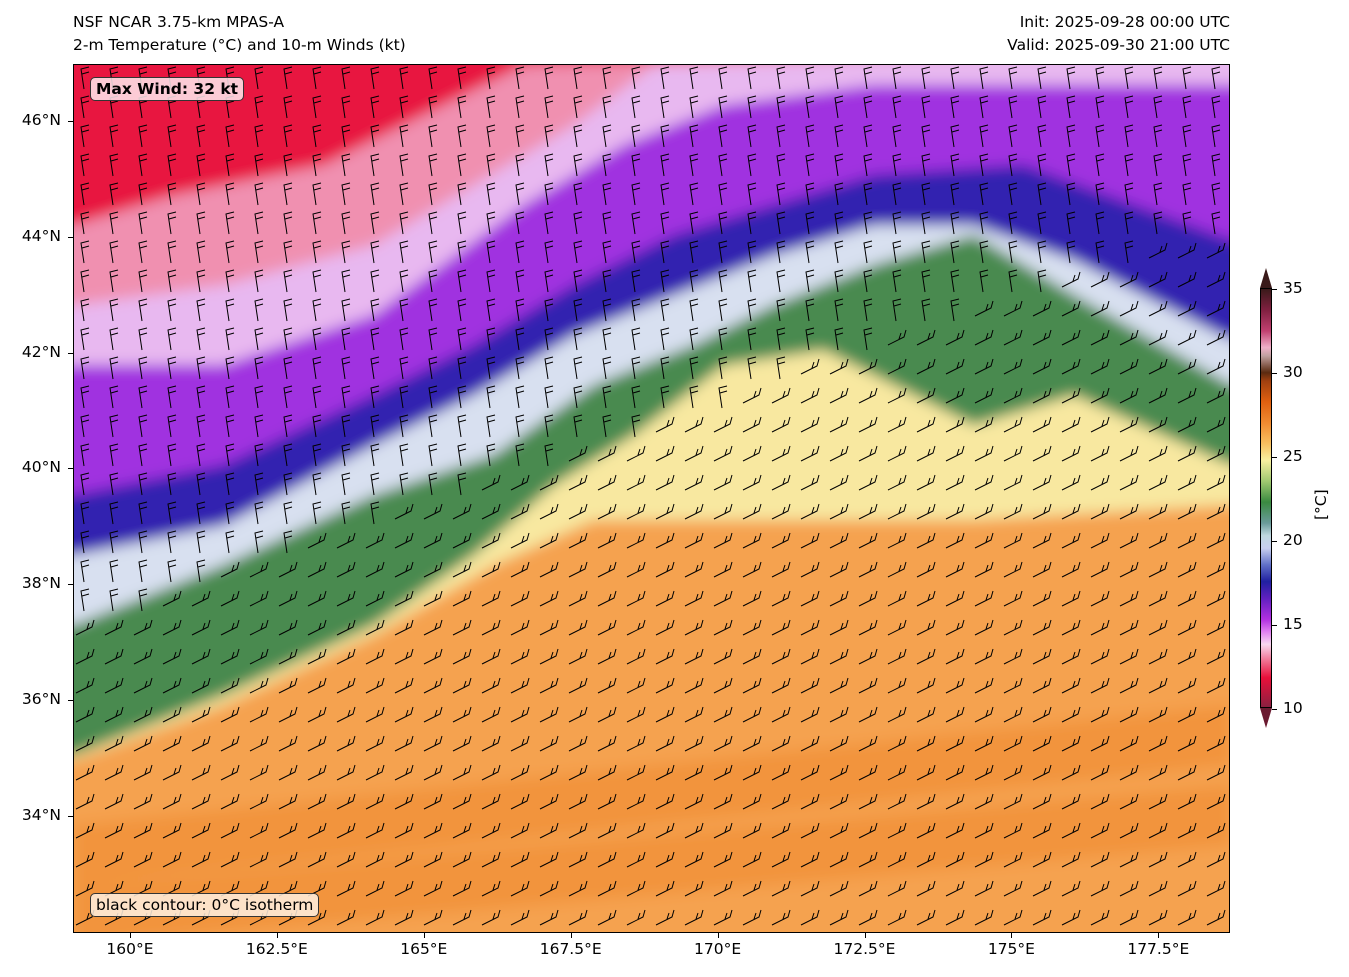  Describe the element at coordinates (865, 935) in the screenshot. I see `lon-tick` at that location.